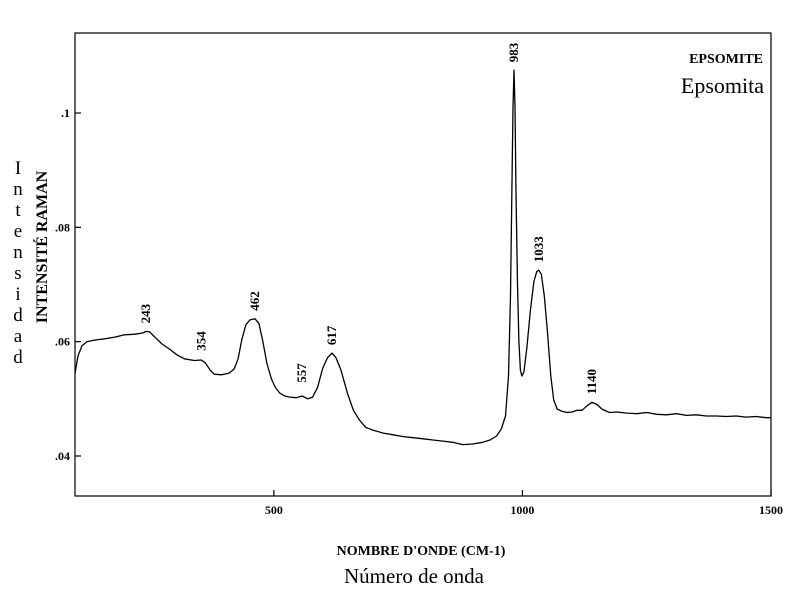 This screenshot has width=800, height=598. I want to click on y-axis-translation-letter: a, so click(18, 336).